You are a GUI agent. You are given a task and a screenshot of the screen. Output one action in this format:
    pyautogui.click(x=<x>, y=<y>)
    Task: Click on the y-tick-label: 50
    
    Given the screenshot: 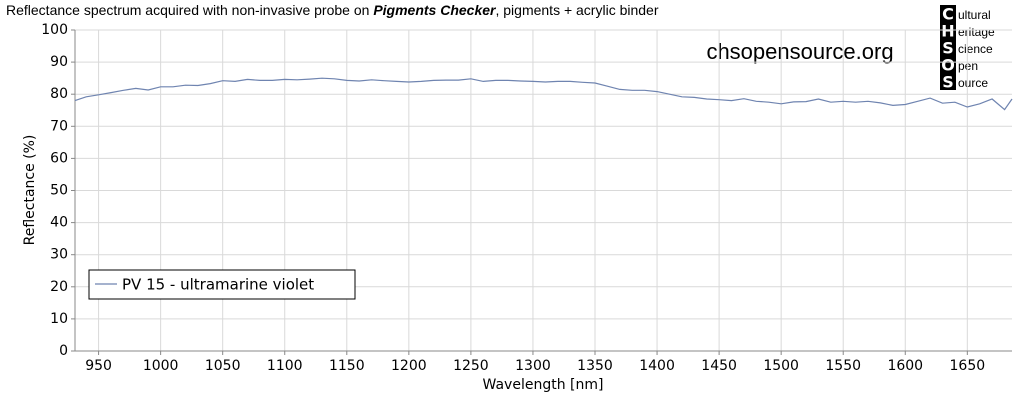 What is the action you would take?
    pyautogui.click(x=59, y=191)
    